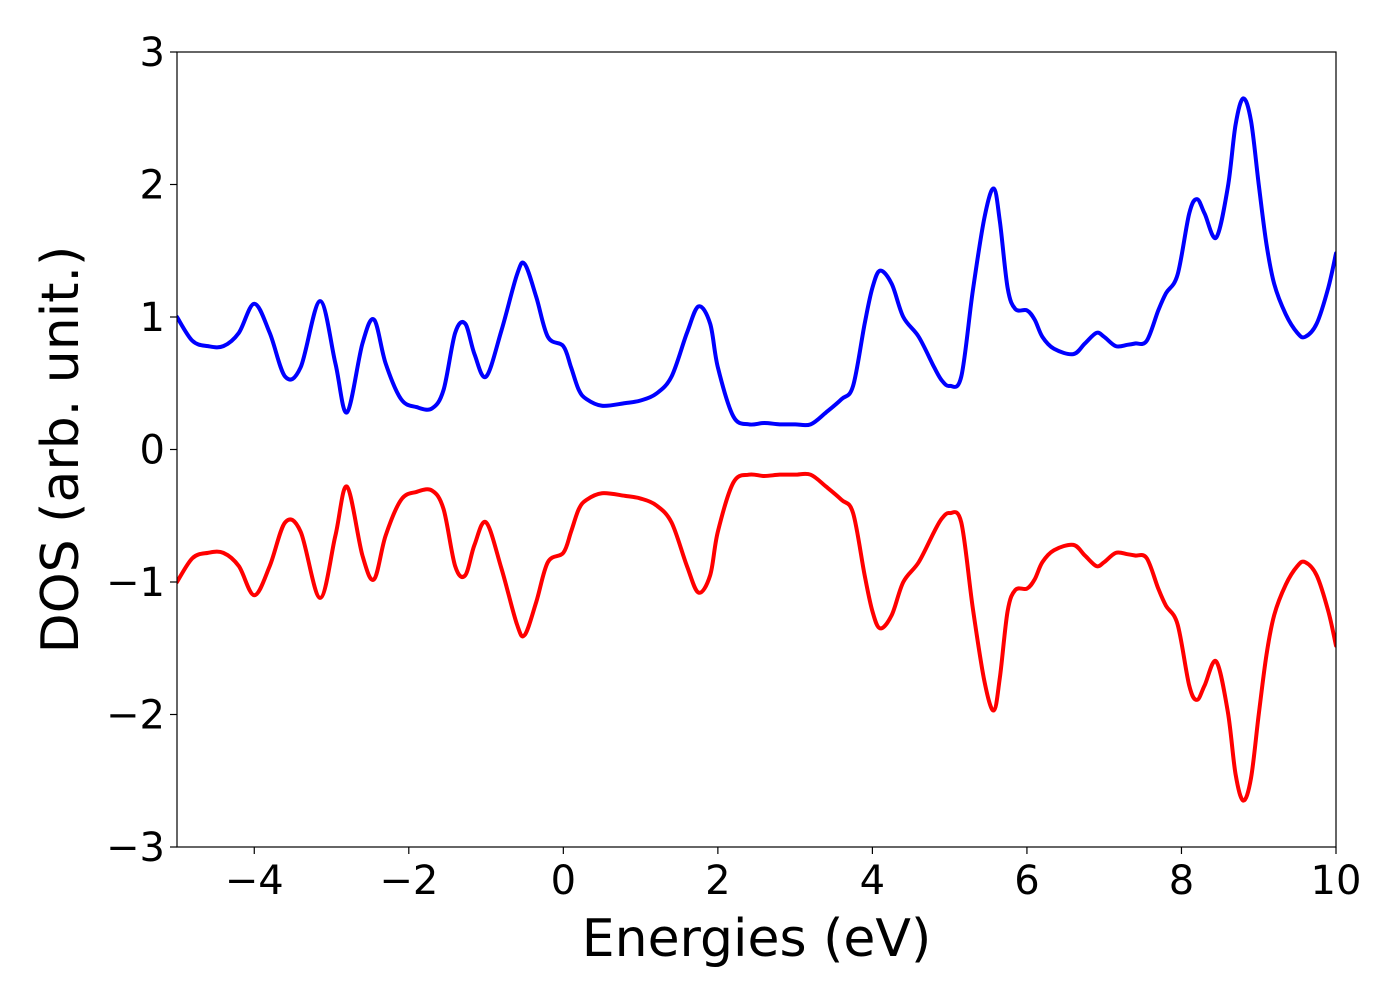  Describe the element at coordinates (756, 939) in the screenshot. I see `x-axis-label: Energies (eV)` at that location.